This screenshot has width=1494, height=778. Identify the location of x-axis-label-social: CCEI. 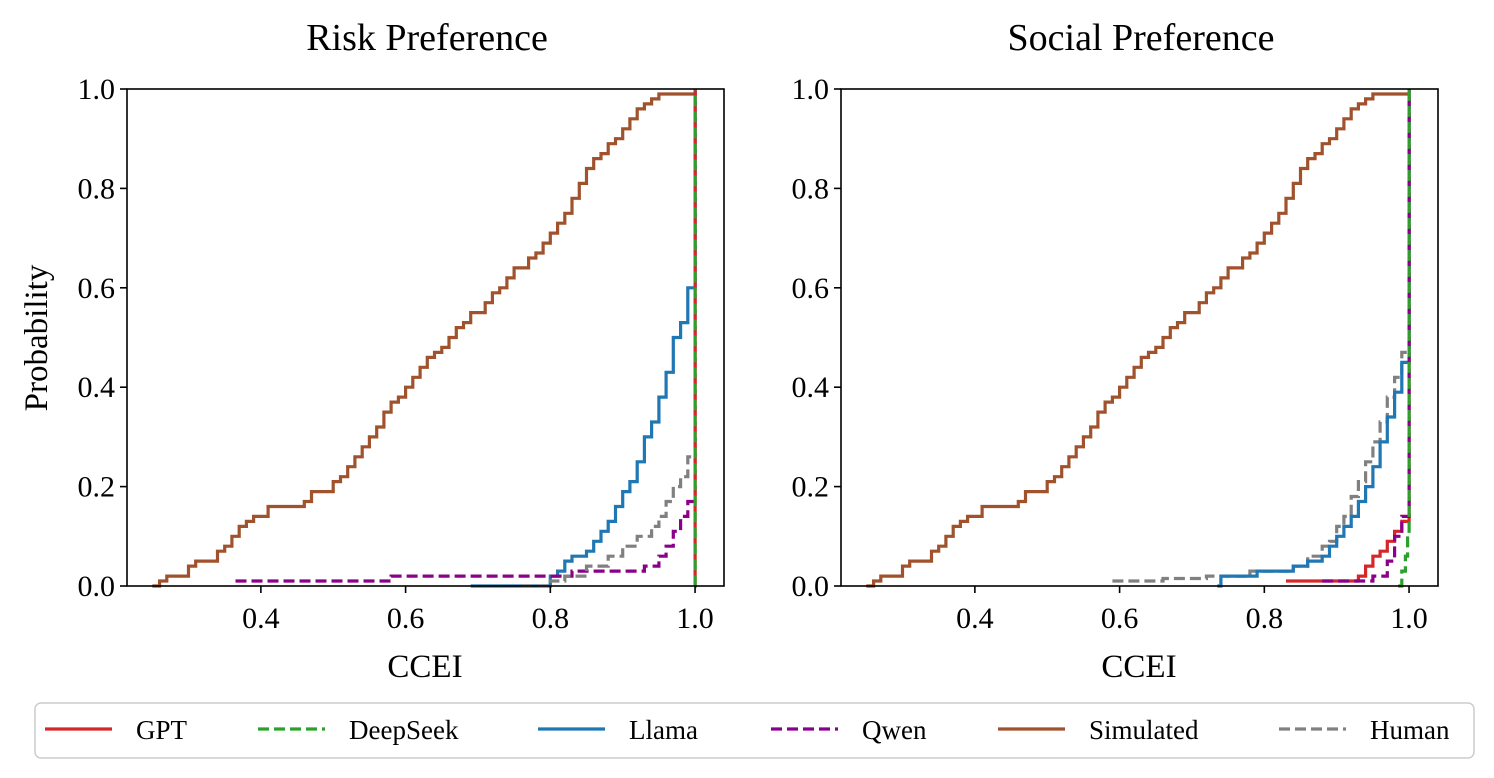
(1138, 667).